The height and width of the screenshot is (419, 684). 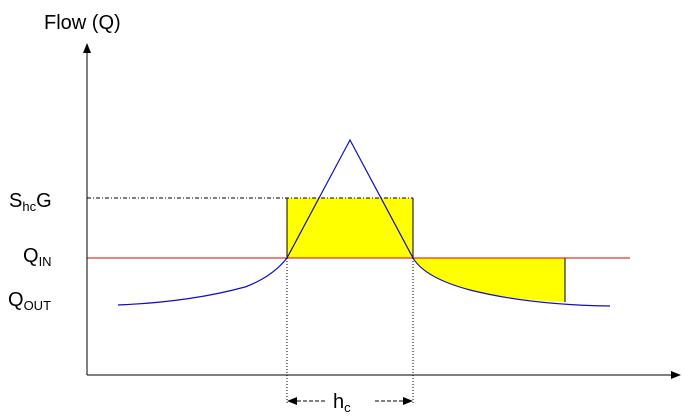 I want to click on flow-curve-right, so click(x=511, y=282).